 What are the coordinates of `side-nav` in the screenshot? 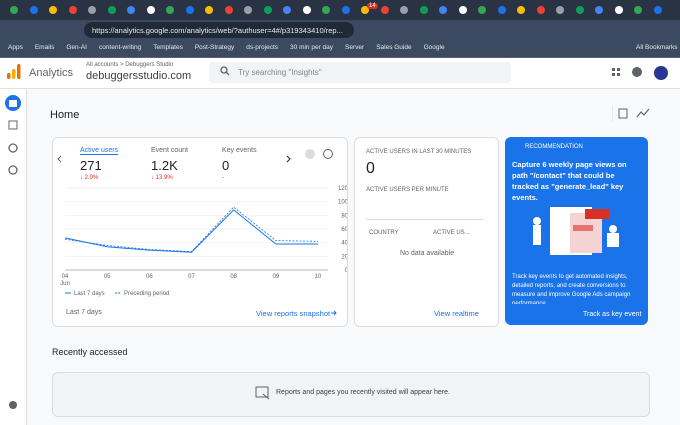 It's located at (13, 257).